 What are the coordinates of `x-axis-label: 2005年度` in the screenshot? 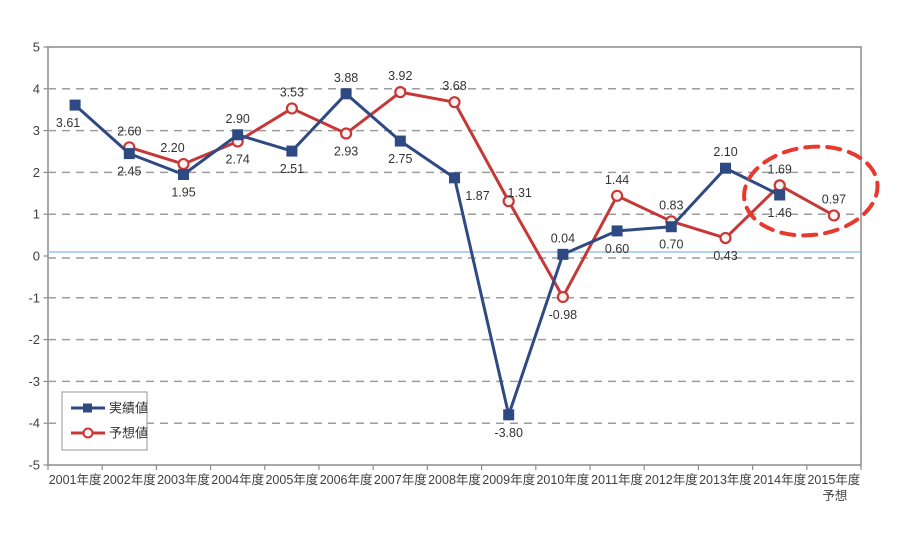 It's located at (291, 479).